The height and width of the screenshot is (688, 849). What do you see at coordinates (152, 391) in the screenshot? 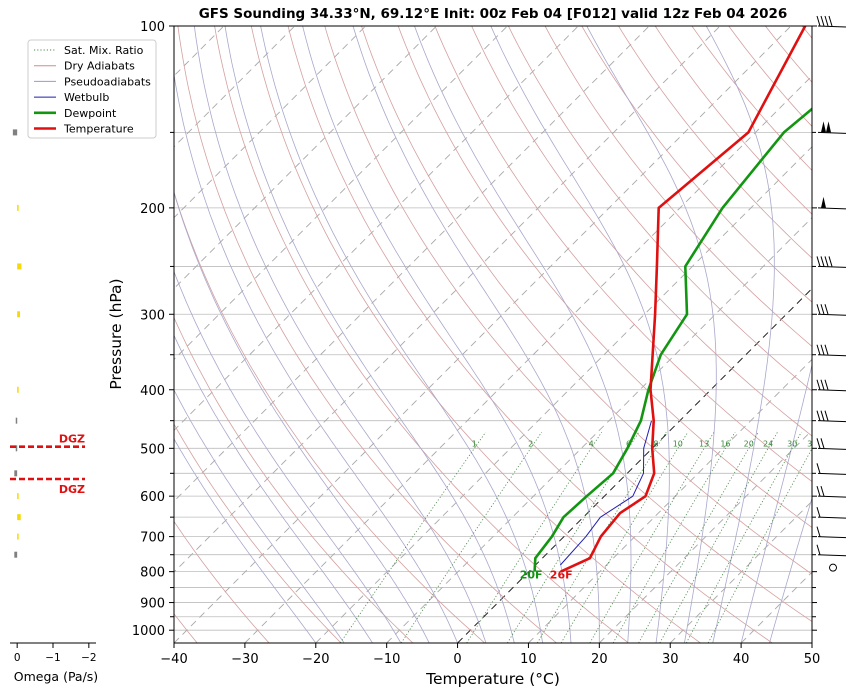
I see `y-tick-label: 400` at bounding box center [152, 391].